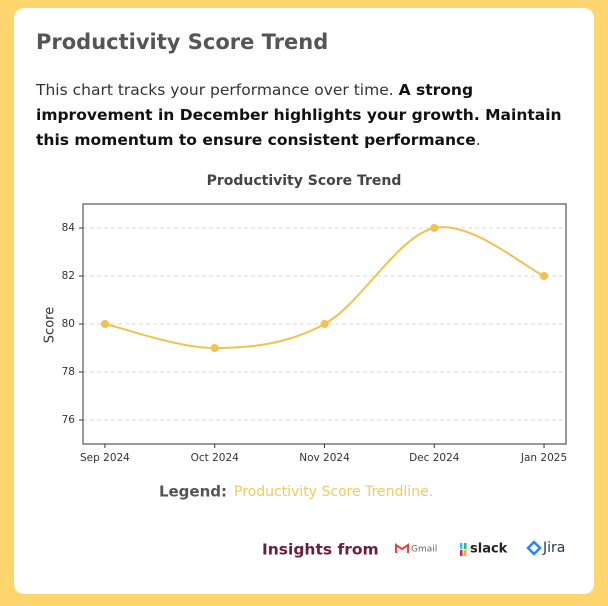  I want to click on y-tick-label: 82, so click(68, 276).